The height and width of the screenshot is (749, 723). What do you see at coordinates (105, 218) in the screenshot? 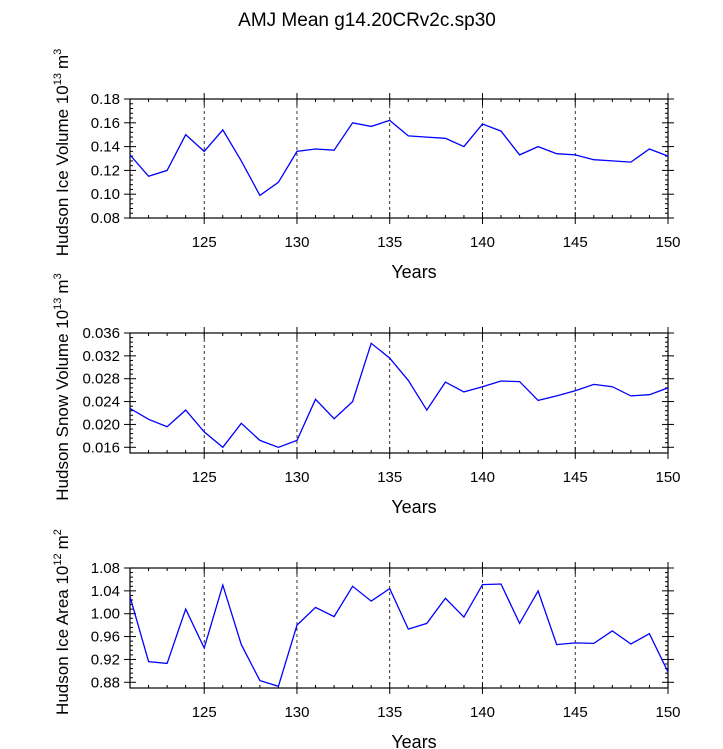
I see `y-tick-label: 0.08` at bounding box center [105, 218].